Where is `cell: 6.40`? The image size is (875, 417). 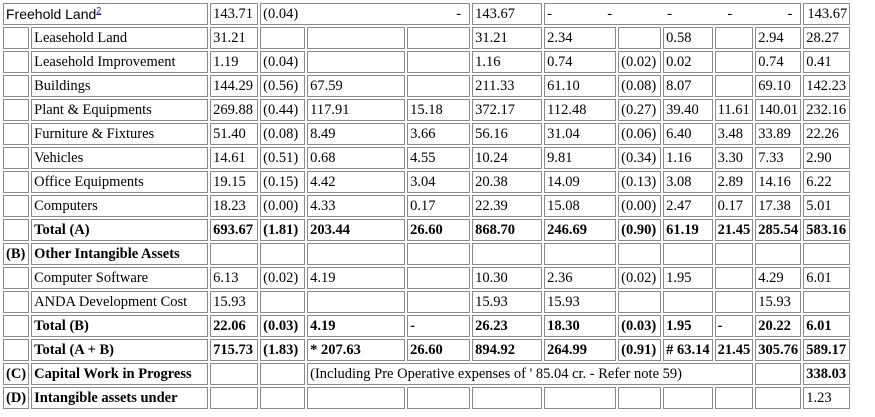 cell: 6.40 is located at coordinates (688, 134).